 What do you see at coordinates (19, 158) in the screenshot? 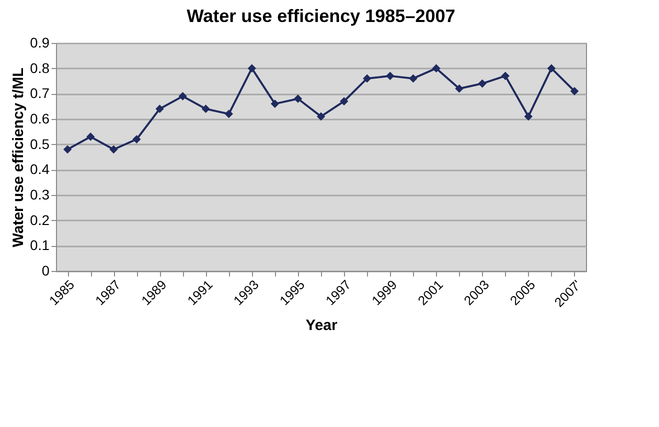
I see `y-axis-title: Water use efficiency t/ML` at bounding box center [19, 158].